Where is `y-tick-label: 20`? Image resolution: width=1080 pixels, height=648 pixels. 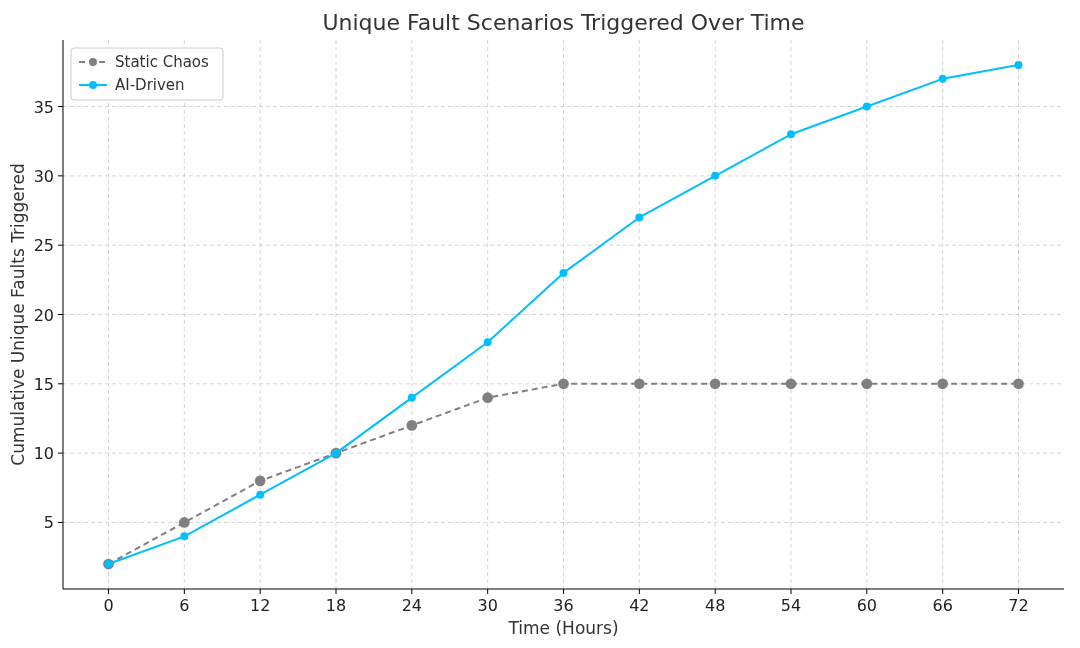
y-tick-label: 20 is located at coordinates (43, 315).